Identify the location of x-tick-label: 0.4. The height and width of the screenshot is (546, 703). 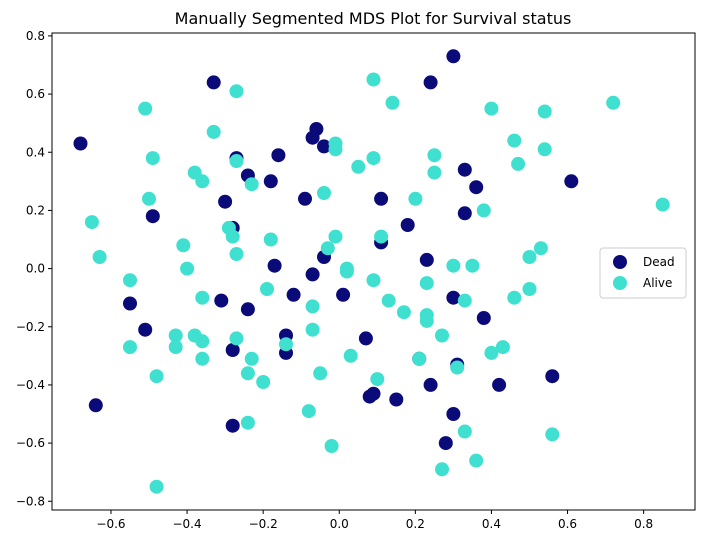
(491, 524).